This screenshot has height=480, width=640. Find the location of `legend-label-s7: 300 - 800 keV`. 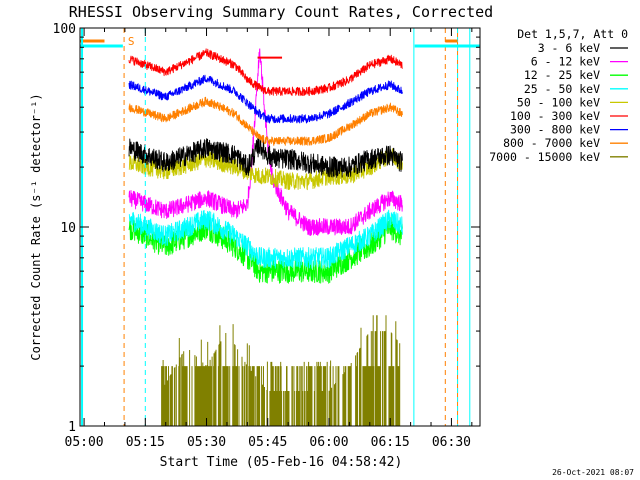

legend-label-s7: 300 - 800 keV is located at coordinates (555, 130).